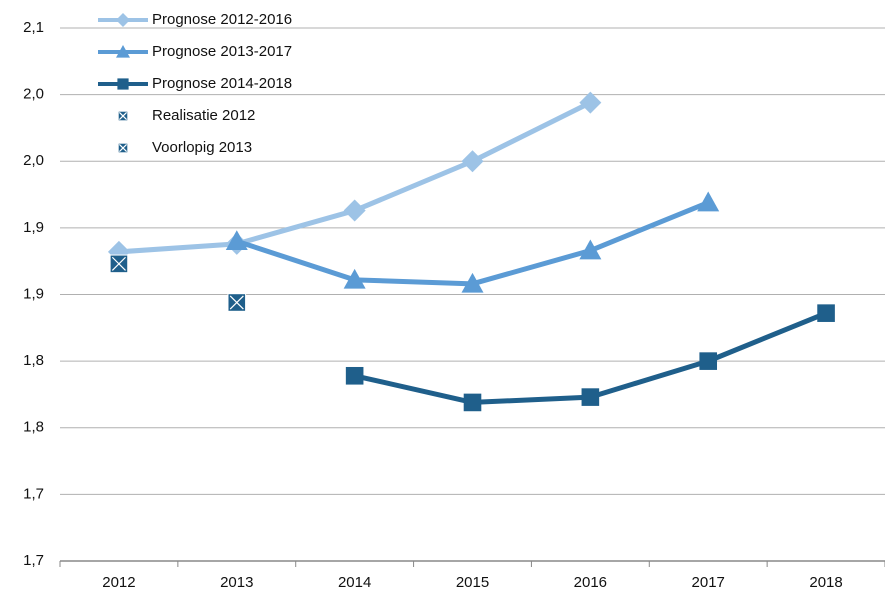 The width and height of the screenshot is (885, 594). Describe the element at coordinates (222, 51) in the screenshot. I see `legend-label: Prognose 2013-2017` at that location.